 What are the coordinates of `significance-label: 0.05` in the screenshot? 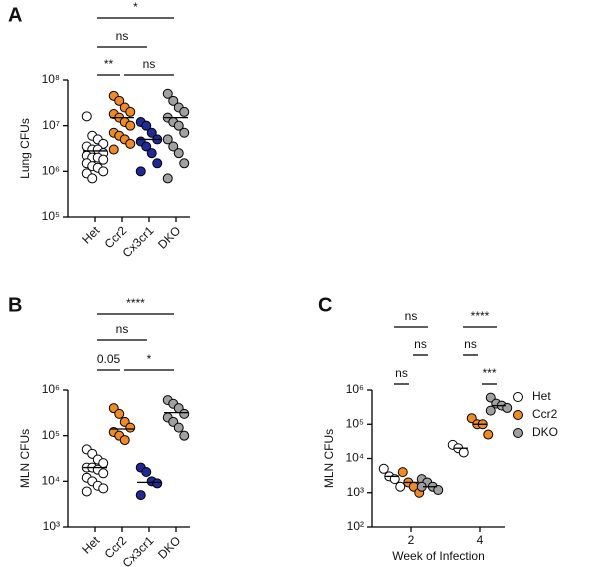 It's located at (109, 359).